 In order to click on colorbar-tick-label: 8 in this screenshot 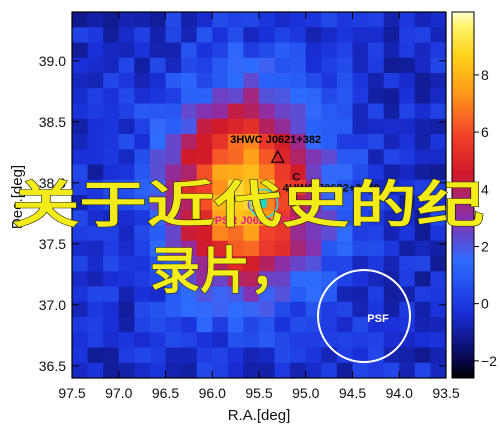, I will do `click(485, 75)`.